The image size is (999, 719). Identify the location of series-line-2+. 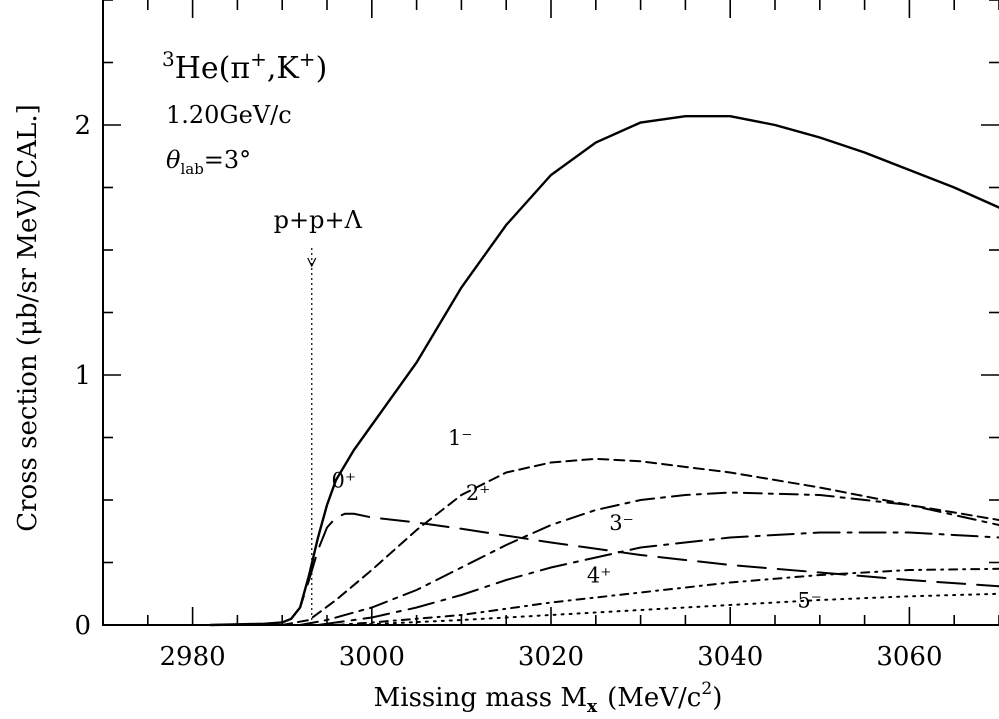
(649, 558).